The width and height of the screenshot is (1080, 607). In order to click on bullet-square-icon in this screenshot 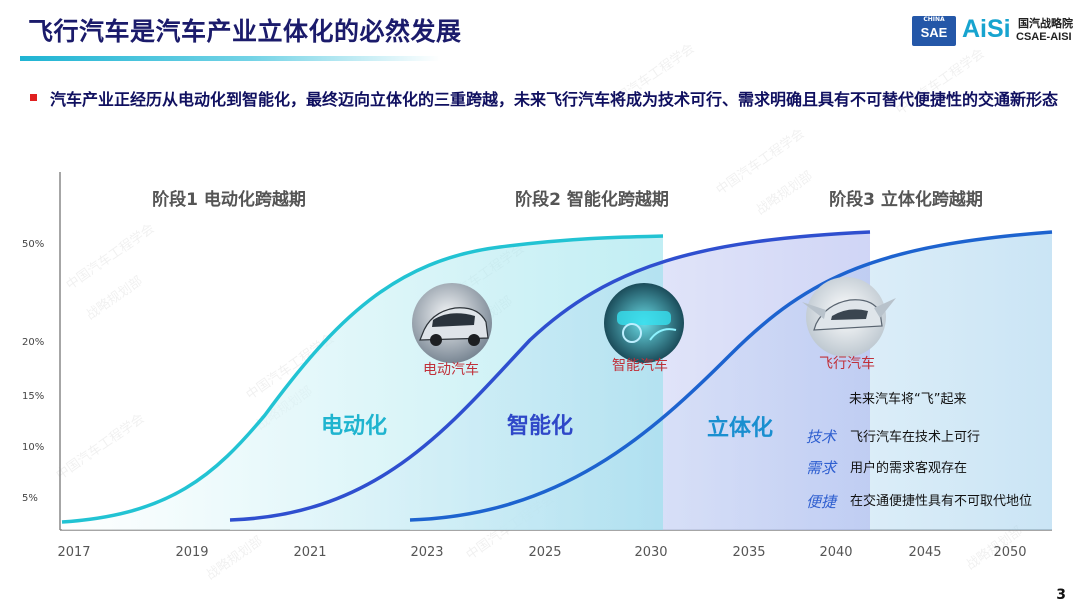, I will do `click(33, 97)`.